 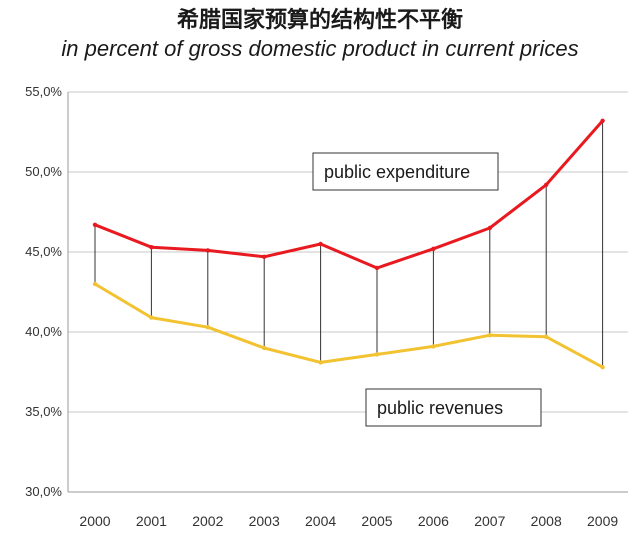 What do you see at coordinates (151, 521) in the screenshot?
I see `x-tick-label: 2001` at bounding box center [151, 521].